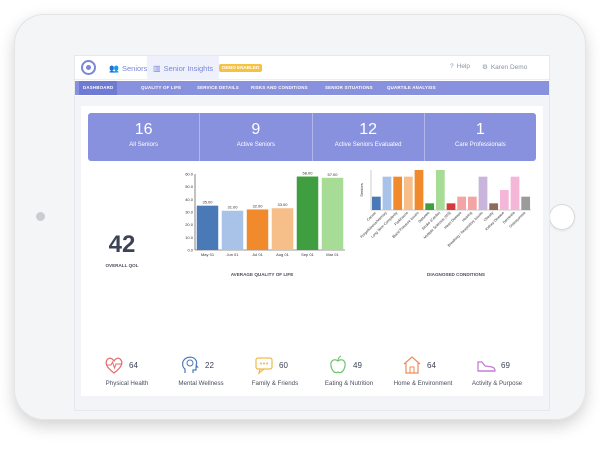 This screenshot has width=600, height=450. I want to click on qol-category-label: Jul 01, so click(257, 254).